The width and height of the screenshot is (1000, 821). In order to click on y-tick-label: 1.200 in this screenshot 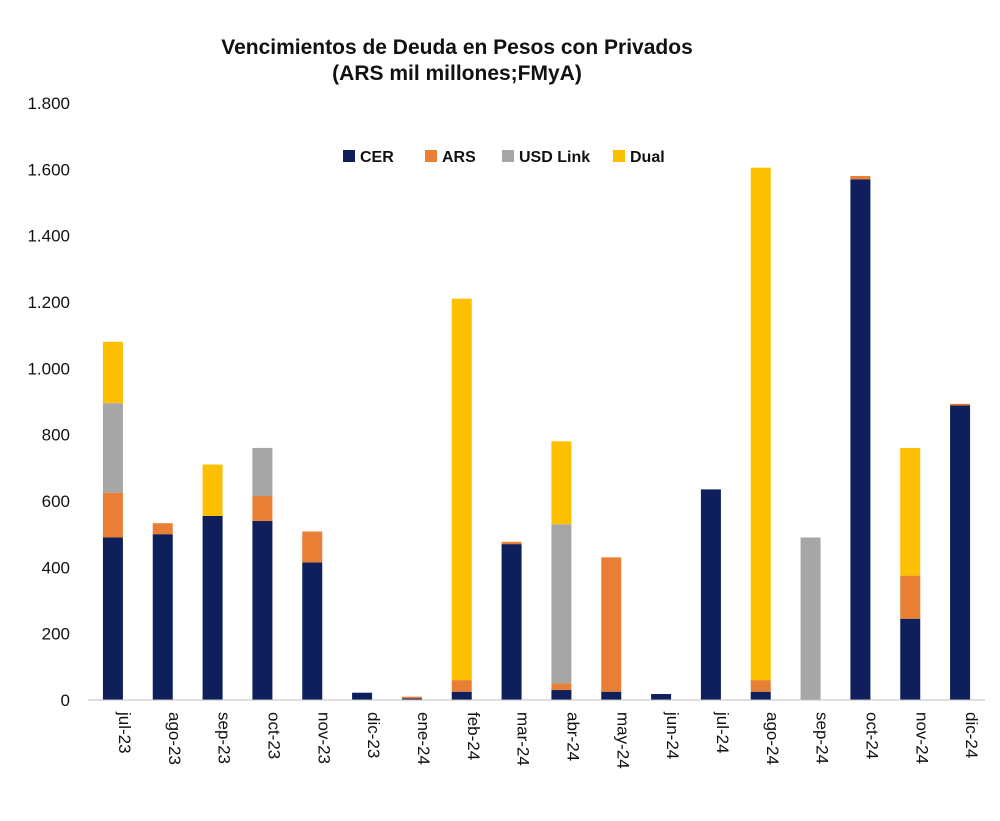, I will do `click(48, 302)`.